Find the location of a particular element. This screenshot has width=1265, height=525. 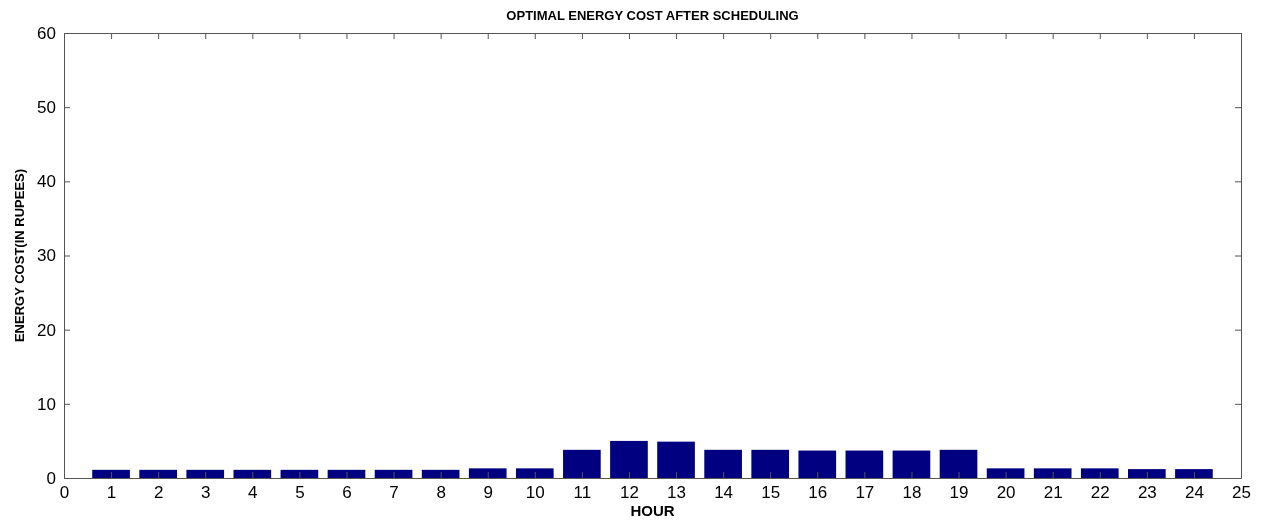

x-tick-label: 0 is located at coordinates (64, 493).